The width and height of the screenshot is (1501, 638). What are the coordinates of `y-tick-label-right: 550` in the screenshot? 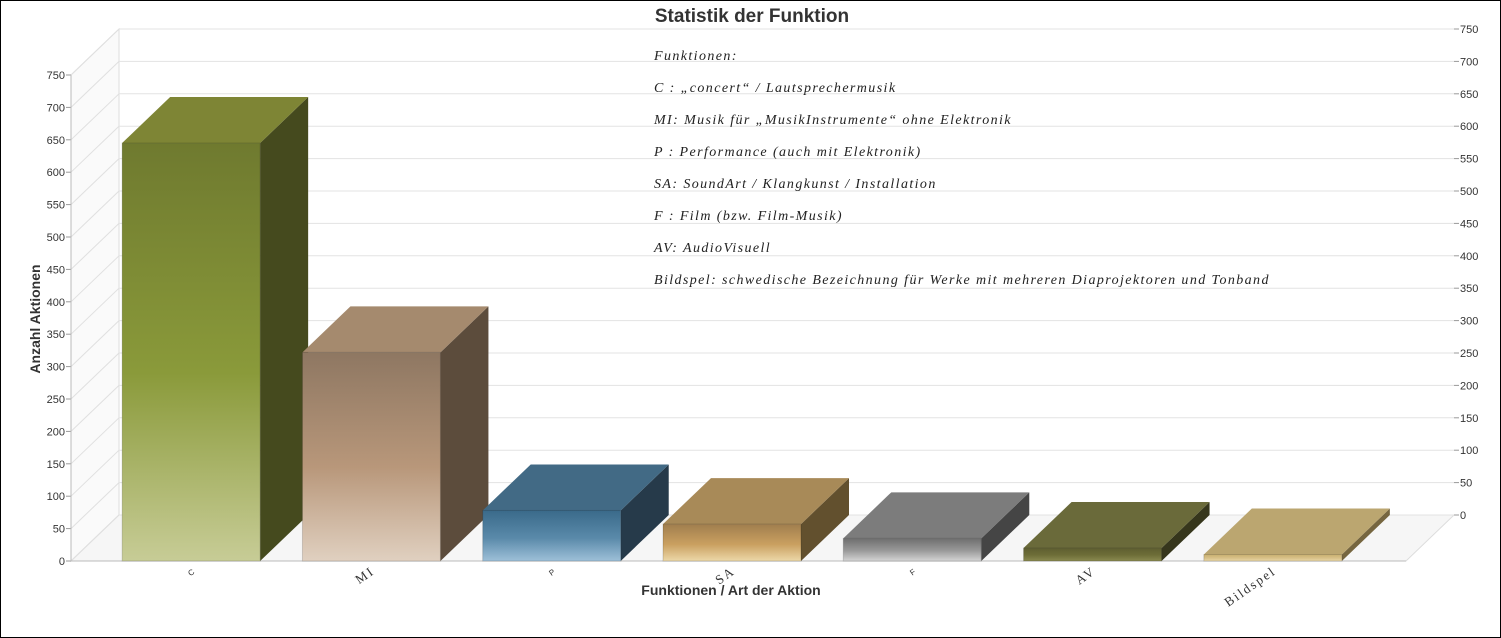 It's located at (1469, 160).